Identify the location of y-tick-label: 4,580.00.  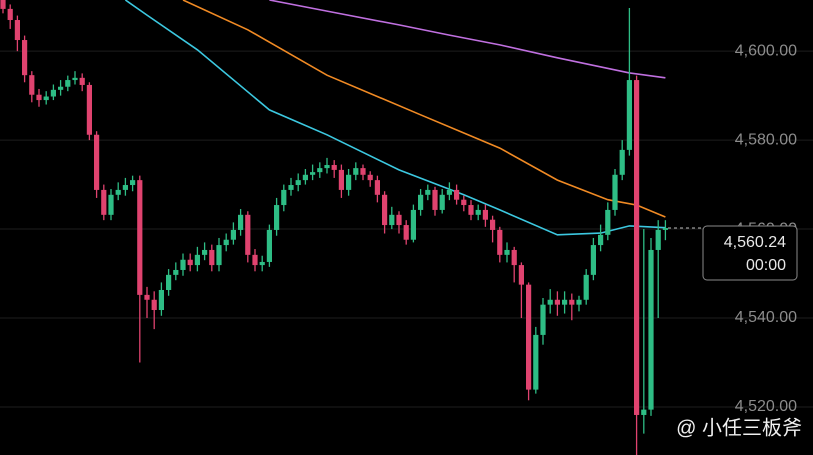
(766, 139).